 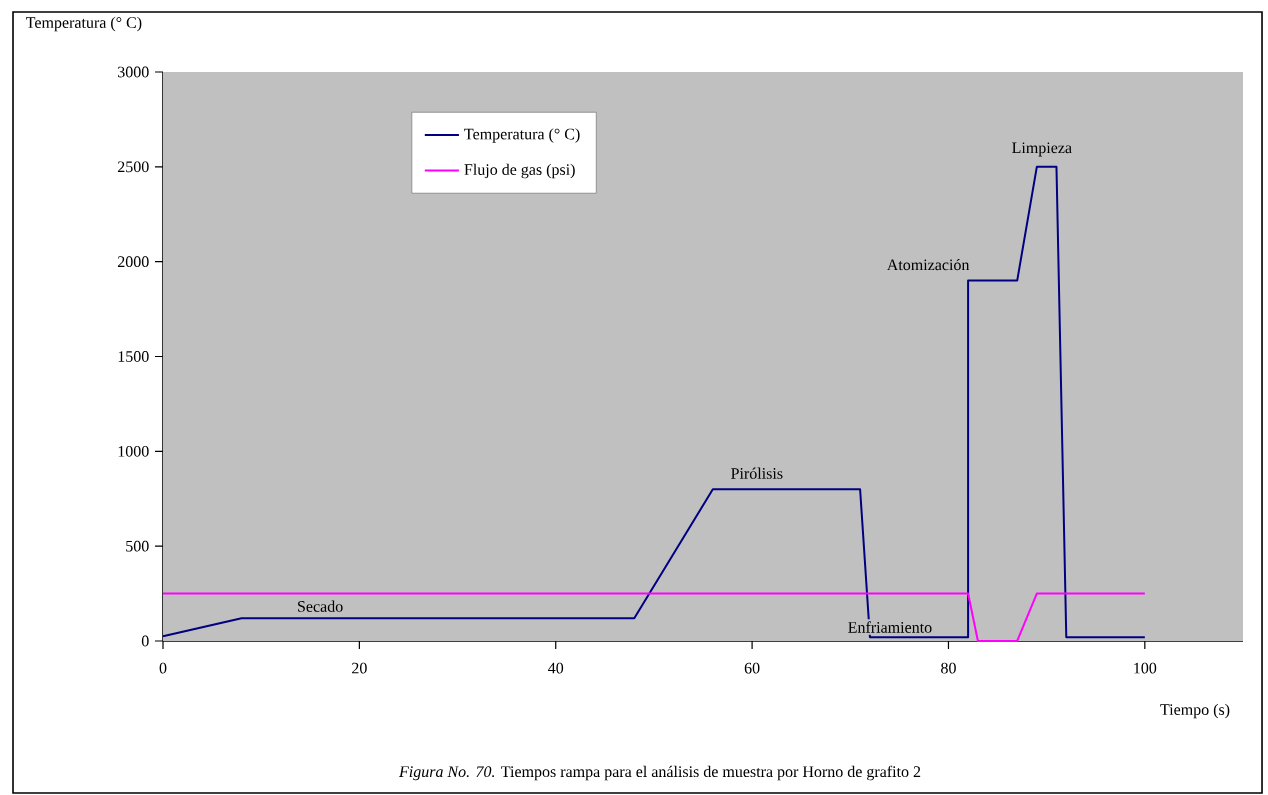 What do you see at coordinates (757, 473) in the screenshot?
I see `annotation: Pirólisis` at bounding box center [757, 473].